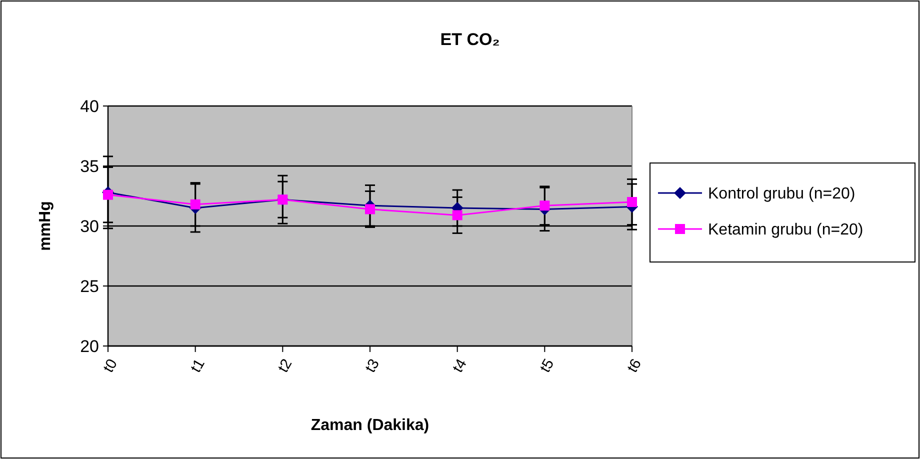 The height and width of the screenshot is (459, 920). What do you see at coordinates (285, 366) in the screenshot?
I see `x-tick-label: t2` at bounding box center [285, 366].